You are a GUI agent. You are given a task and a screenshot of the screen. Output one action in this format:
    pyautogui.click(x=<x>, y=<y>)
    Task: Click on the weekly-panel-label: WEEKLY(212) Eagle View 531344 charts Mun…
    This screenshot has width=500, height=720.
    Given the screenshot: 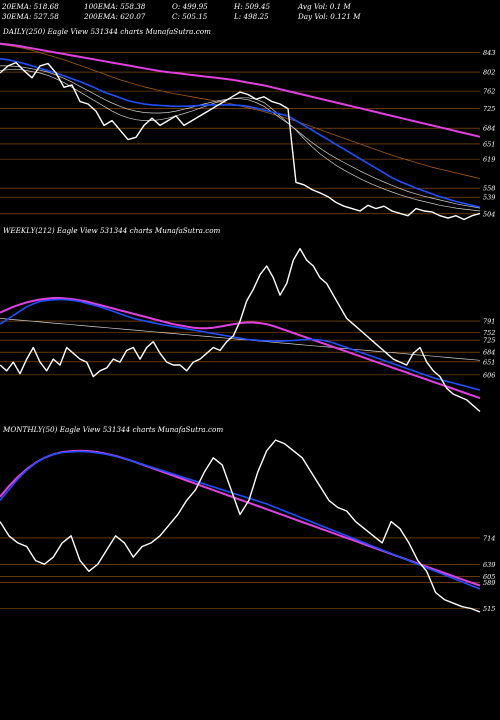 What is the action you would take?
    pyautogui.click(x=112, y=230)
    